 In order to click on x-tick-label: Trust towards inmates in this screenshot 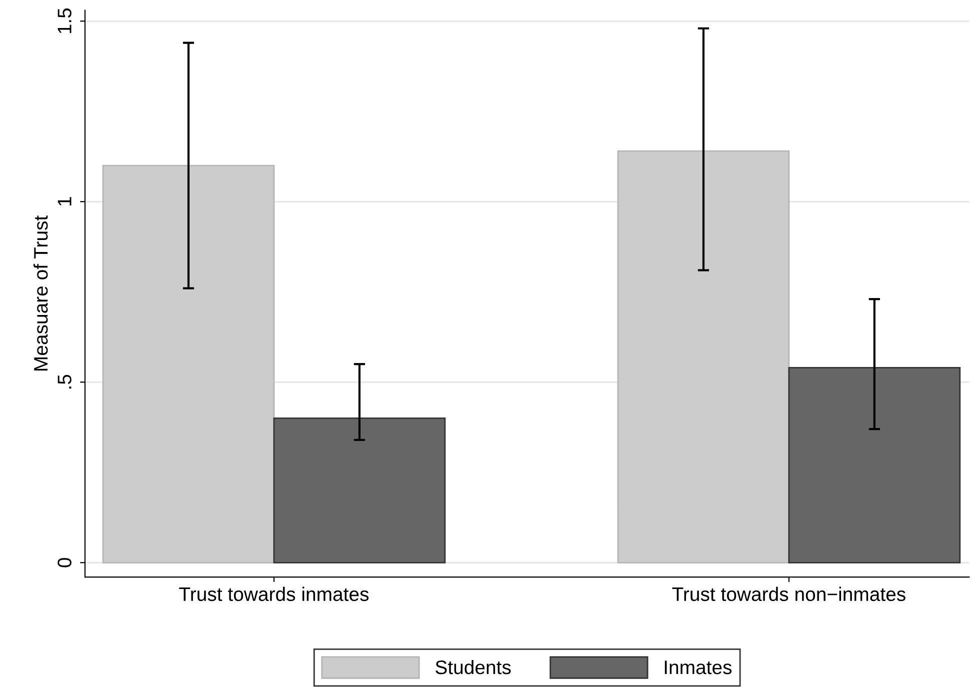, I will do `click(274, 594)`.